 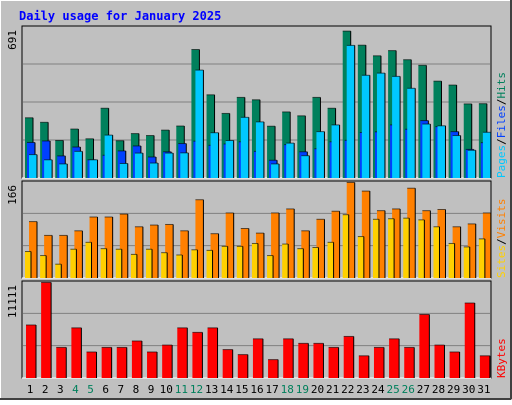 I want to click on day-tick-label: 23, so click(x=362, y=389).